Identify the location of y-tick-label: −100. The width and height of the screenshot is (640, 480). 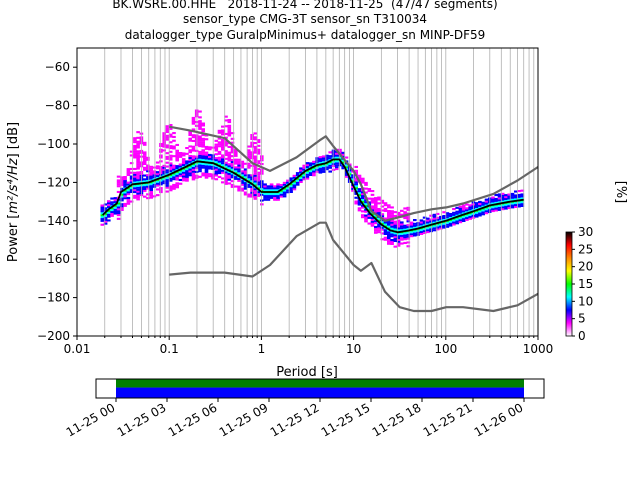
(53, 144).